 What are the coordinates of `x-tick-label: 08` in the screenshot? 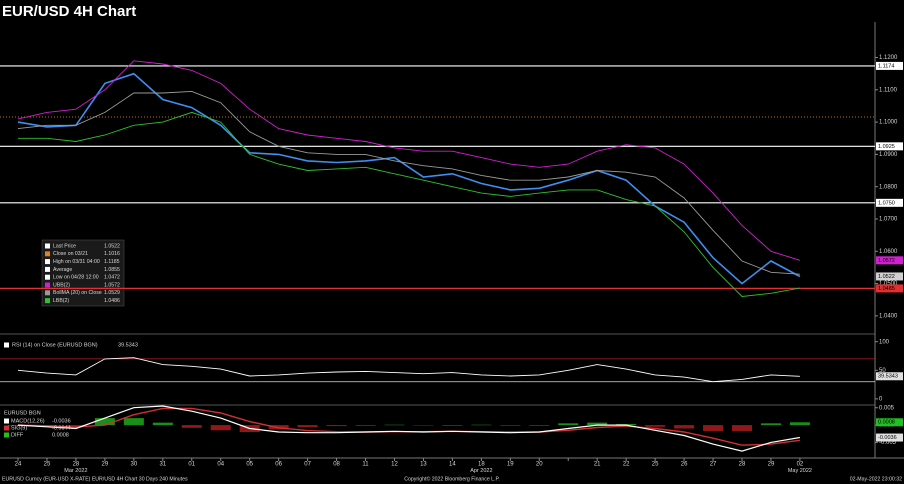 It's located at (336, 465).